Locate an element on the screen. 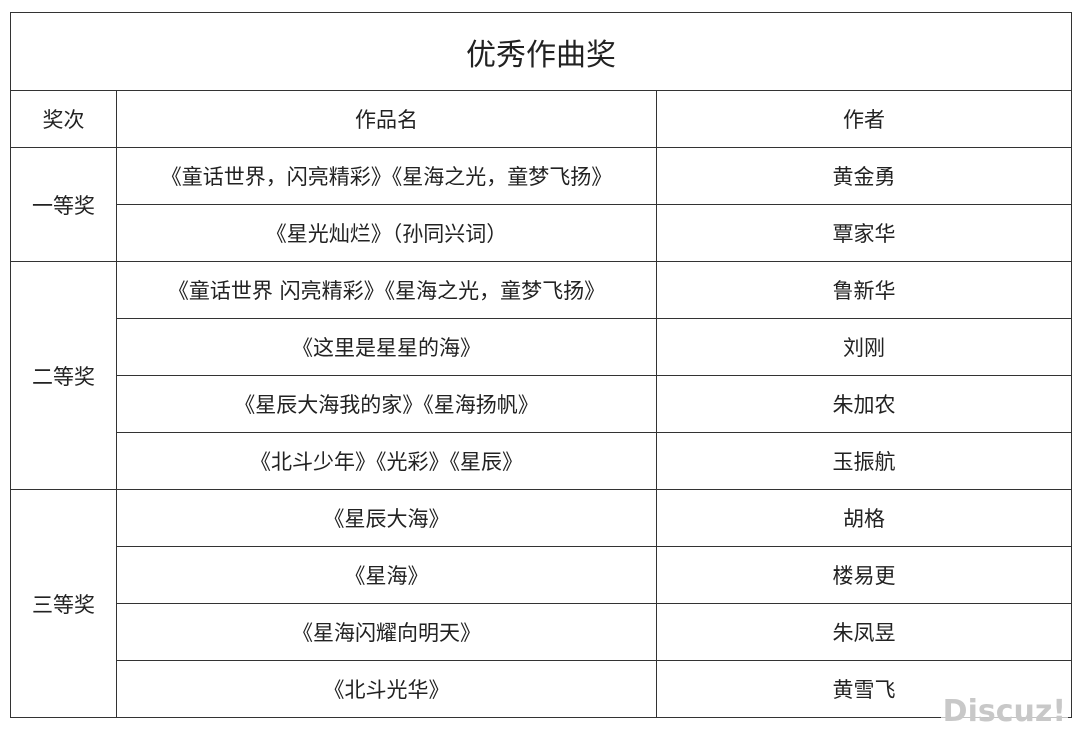 This screenshot has height=735, width=1080. work-title: 《童话世界 闪亮精彩》《星海之光，童梦飞扬》 is located at coordinates (386, 290).